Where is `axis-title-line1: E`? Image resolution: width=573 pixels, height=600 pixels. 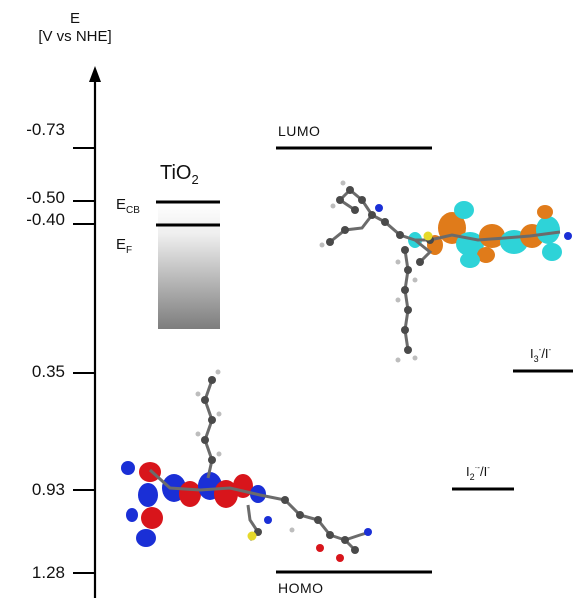
axis-title-line1: E is located at coordinates (74, 18).